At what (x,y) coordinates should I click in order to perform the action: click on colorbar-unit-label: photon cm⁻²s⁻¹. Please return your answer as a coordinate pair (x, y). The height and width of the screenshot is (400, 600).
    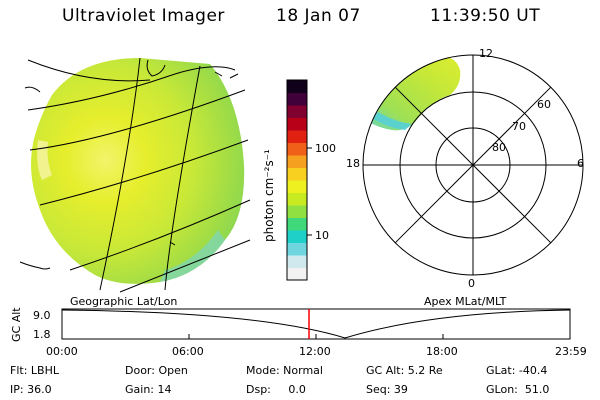
    Looking at the image, I should click on (269, 195).